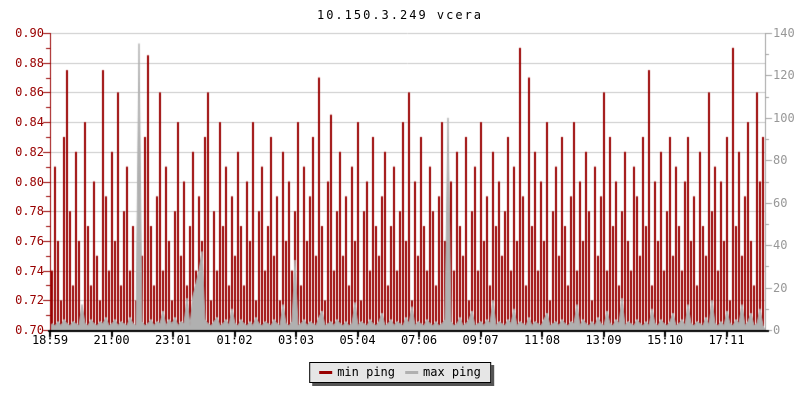 The width and height of the screenshot is (800, 400). Describe the element at coordinates (29, 62) in the screenshot. I see `y-left-tick-label: 0.88` at that location.